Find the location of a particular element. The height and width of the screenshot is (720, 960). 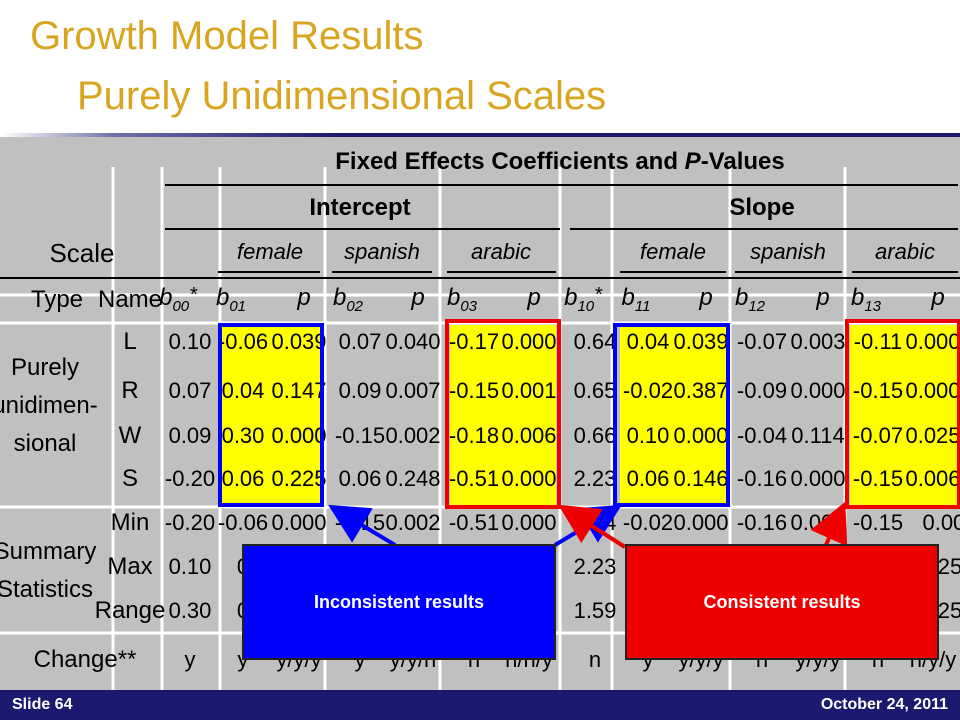

cell-value: 0.07 is located at coordinates (190, 390).